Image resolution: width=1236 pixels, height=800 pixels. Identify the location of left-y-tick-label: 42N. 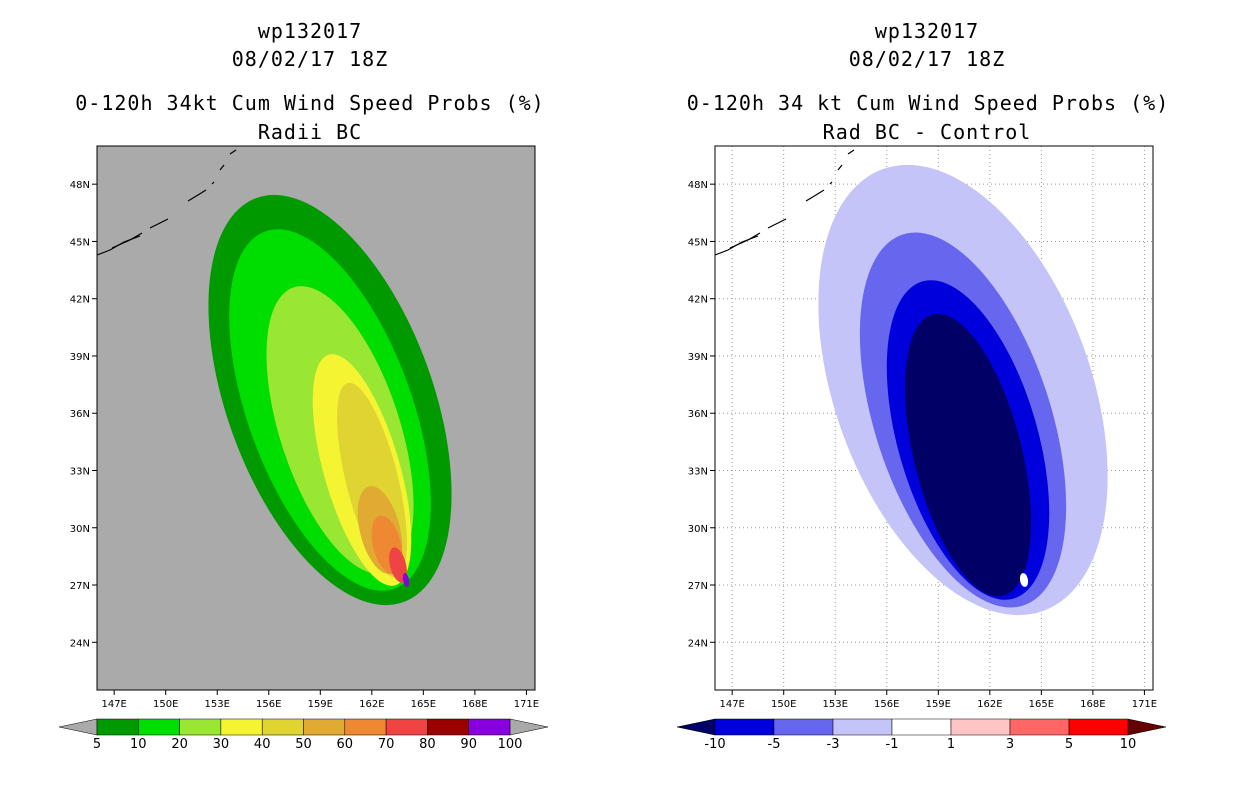
(80, 300).